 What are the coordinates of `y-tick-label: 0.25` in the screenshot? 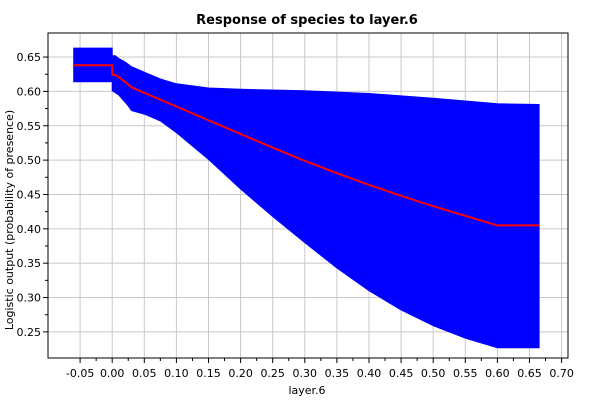 It's located at (29, 332).